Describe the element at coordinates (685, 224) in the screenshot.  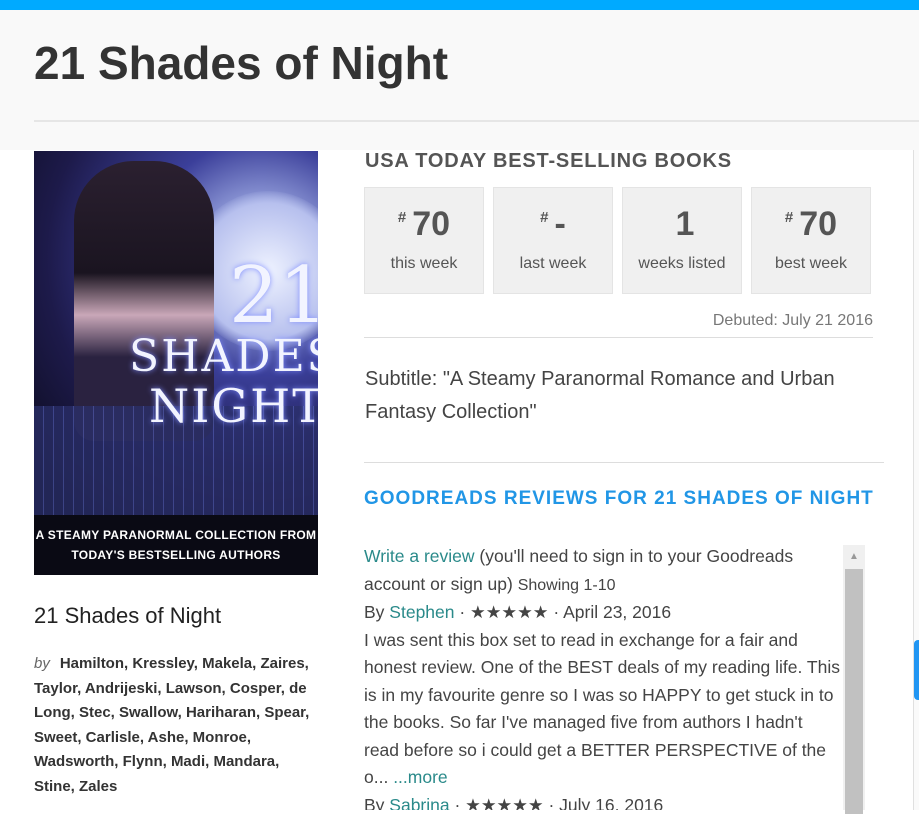
I see `stat-value: 1` at that location.